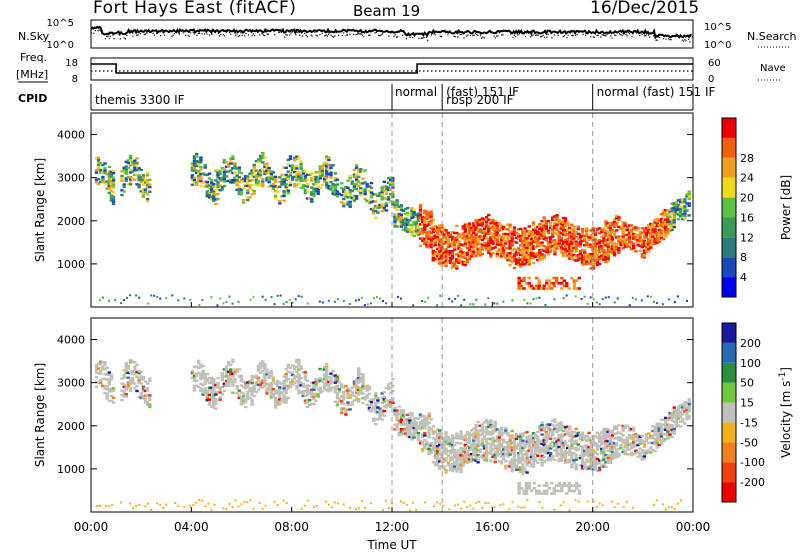  What do you see at coordinates (656, 92) in the screenshot?
I see `cpid-normal-fast: normal (fast) 151 IF` at bounding box center [656, 92].